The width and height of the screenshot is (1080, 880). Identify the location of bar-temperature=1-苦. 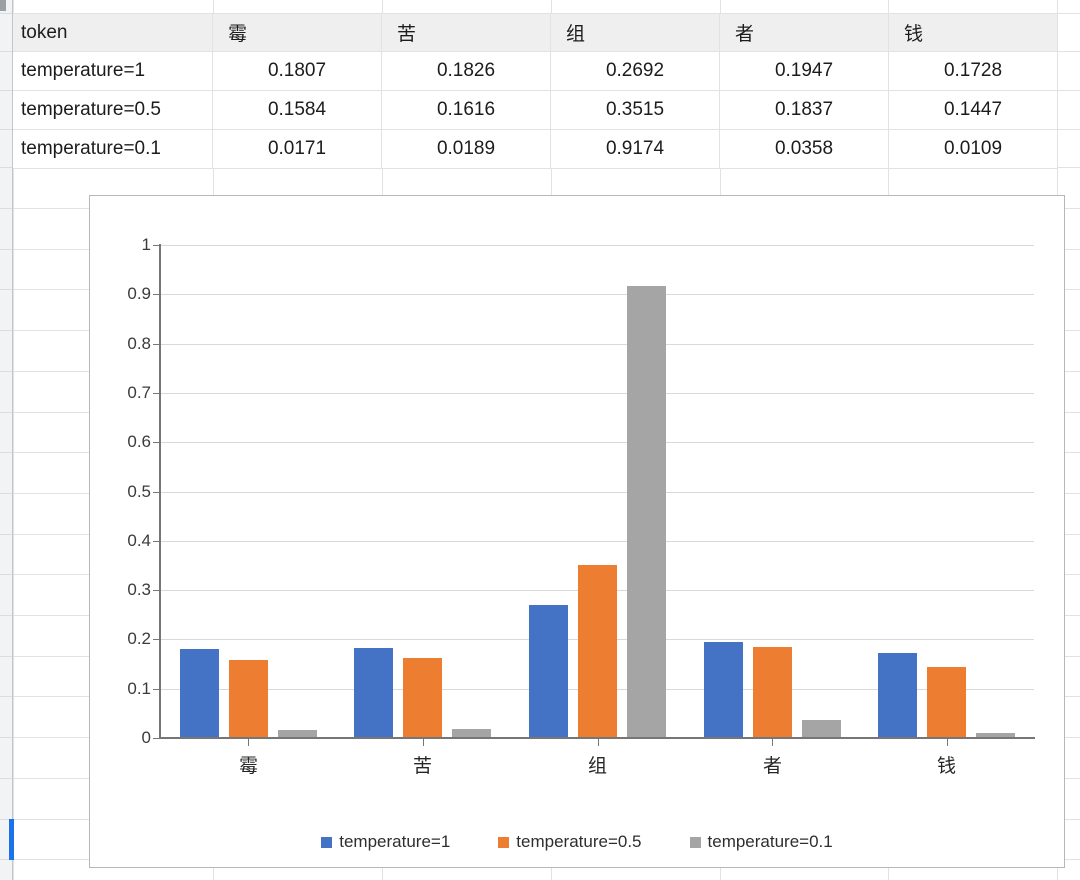
(373, 693).